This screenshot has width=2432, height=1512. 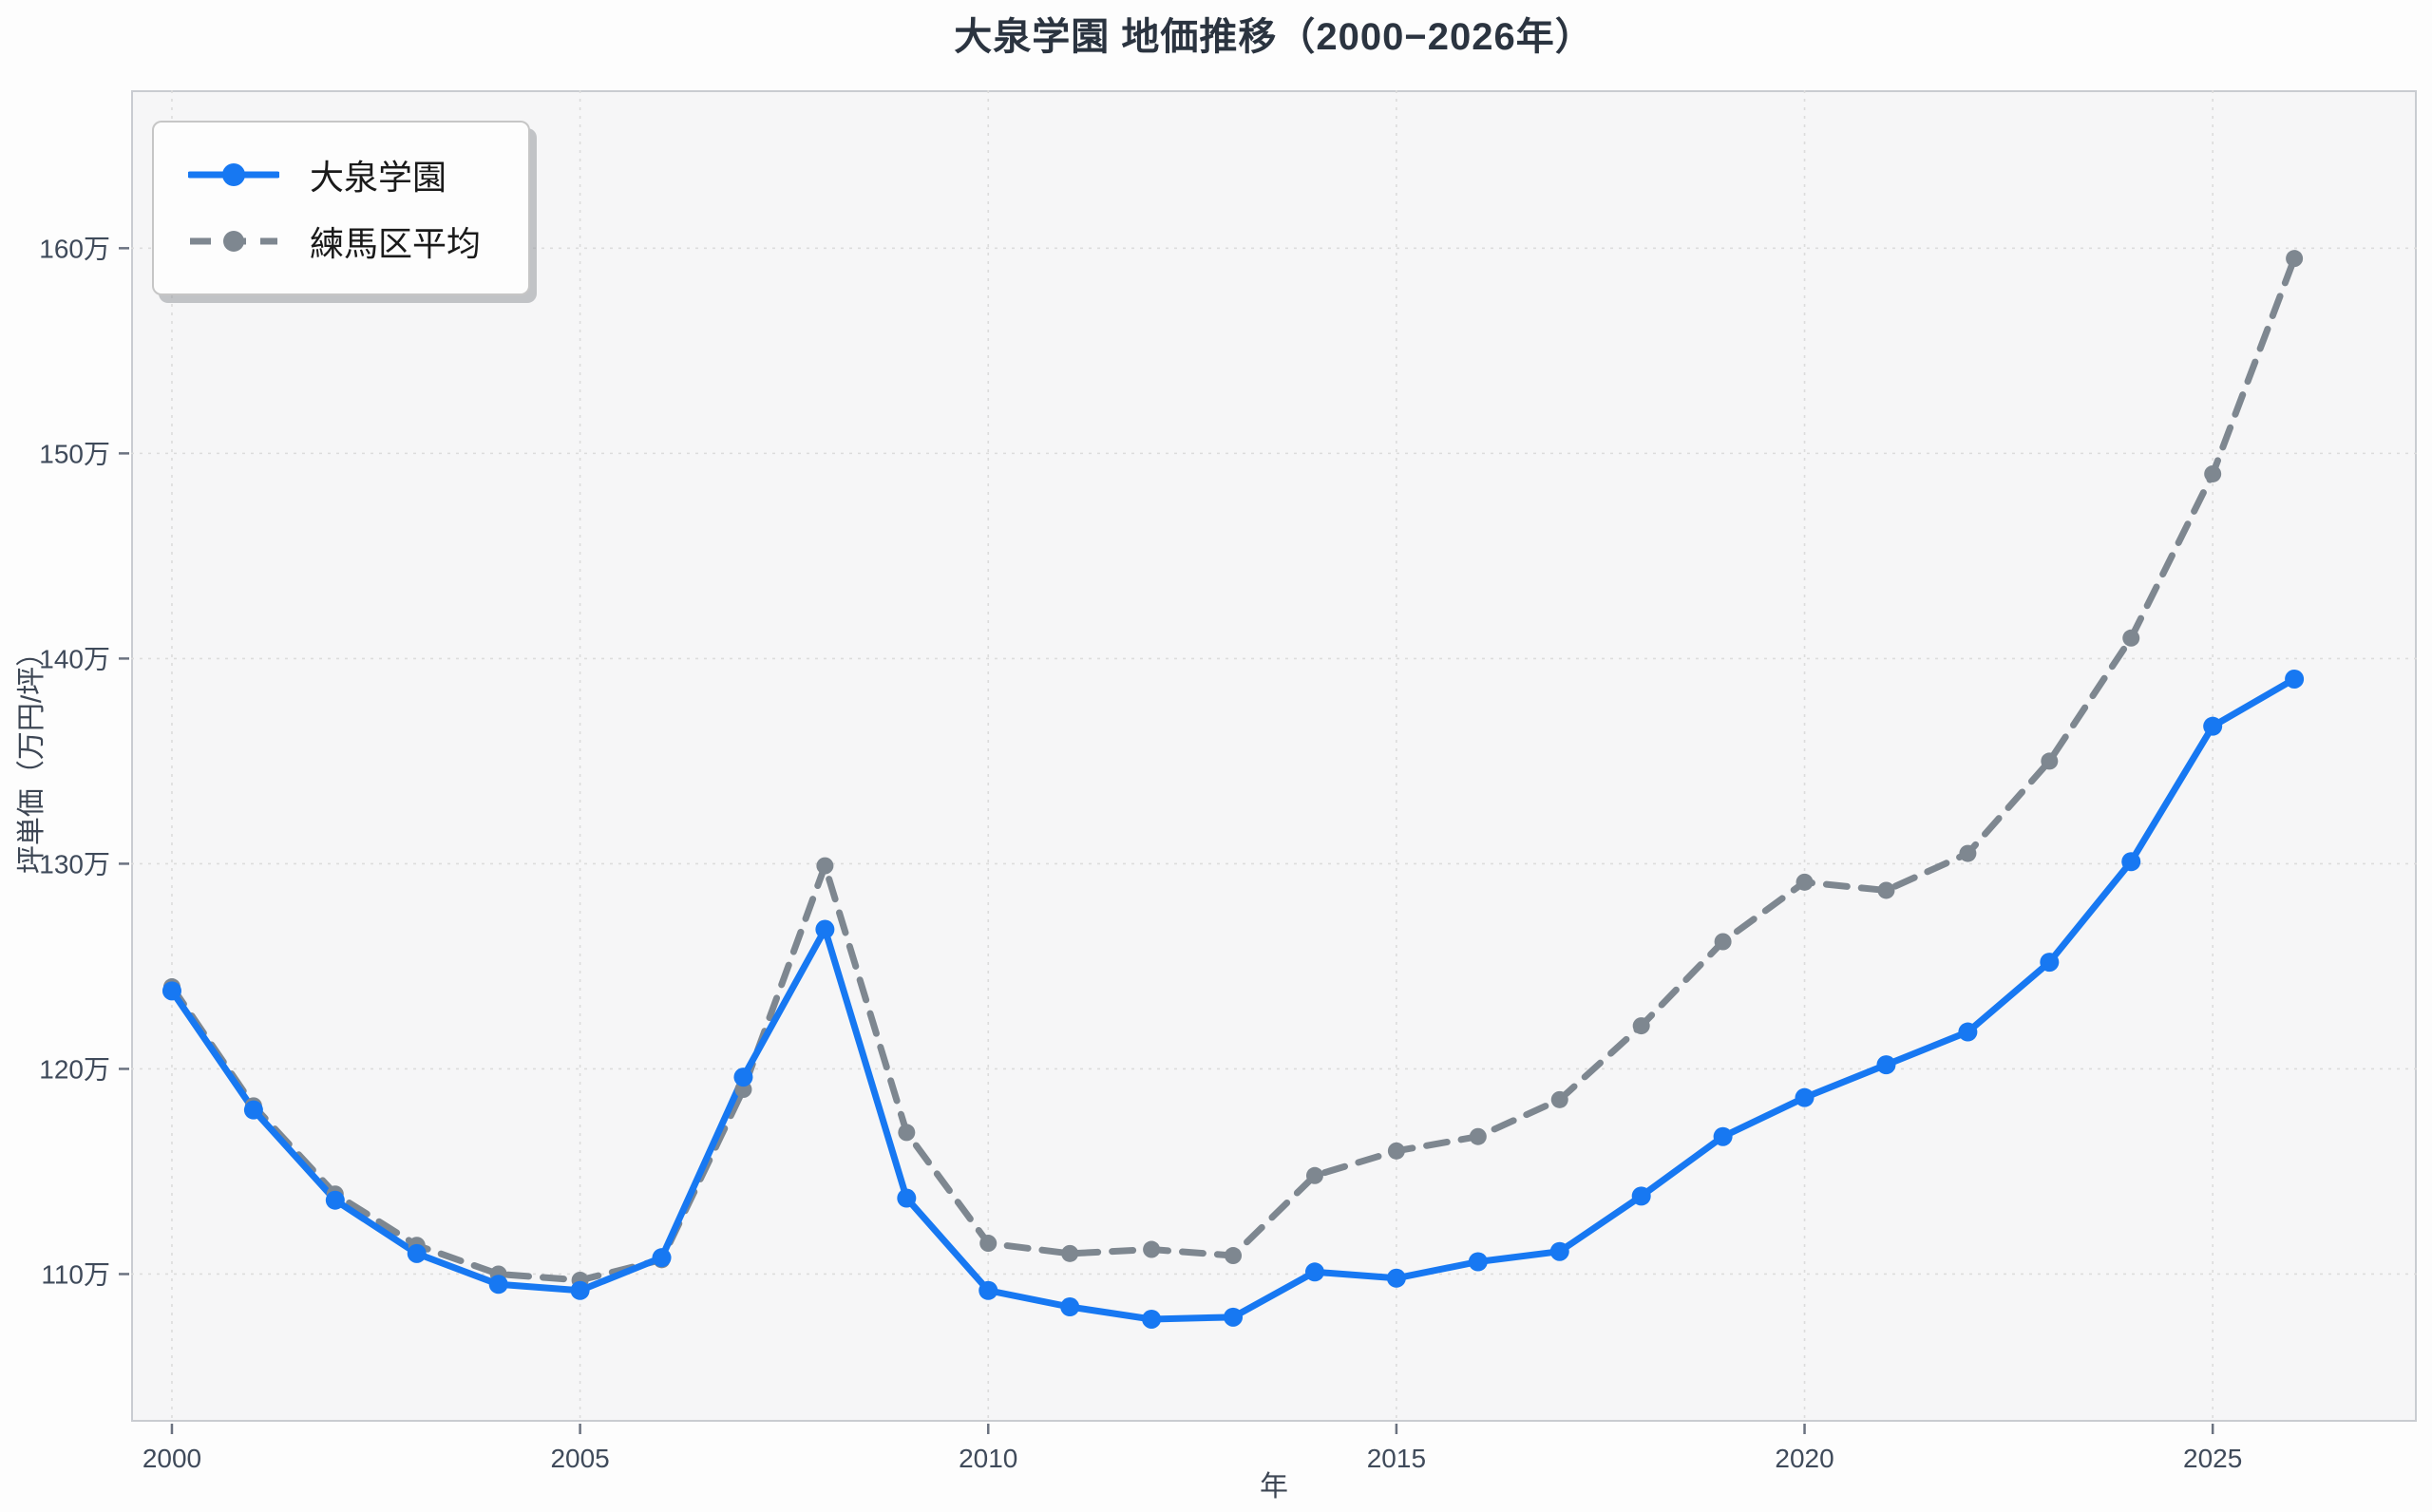 What do you see at coordinates (1886, 1065) in the screenshot?
I see `data-point-oizumi-2021` at bounding box center [1886, 1065].